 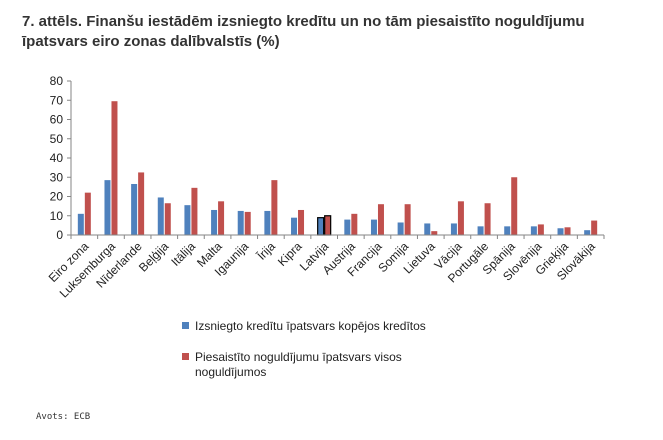 I want to click on y-tick-label: 50, so click(x=57, y=139).